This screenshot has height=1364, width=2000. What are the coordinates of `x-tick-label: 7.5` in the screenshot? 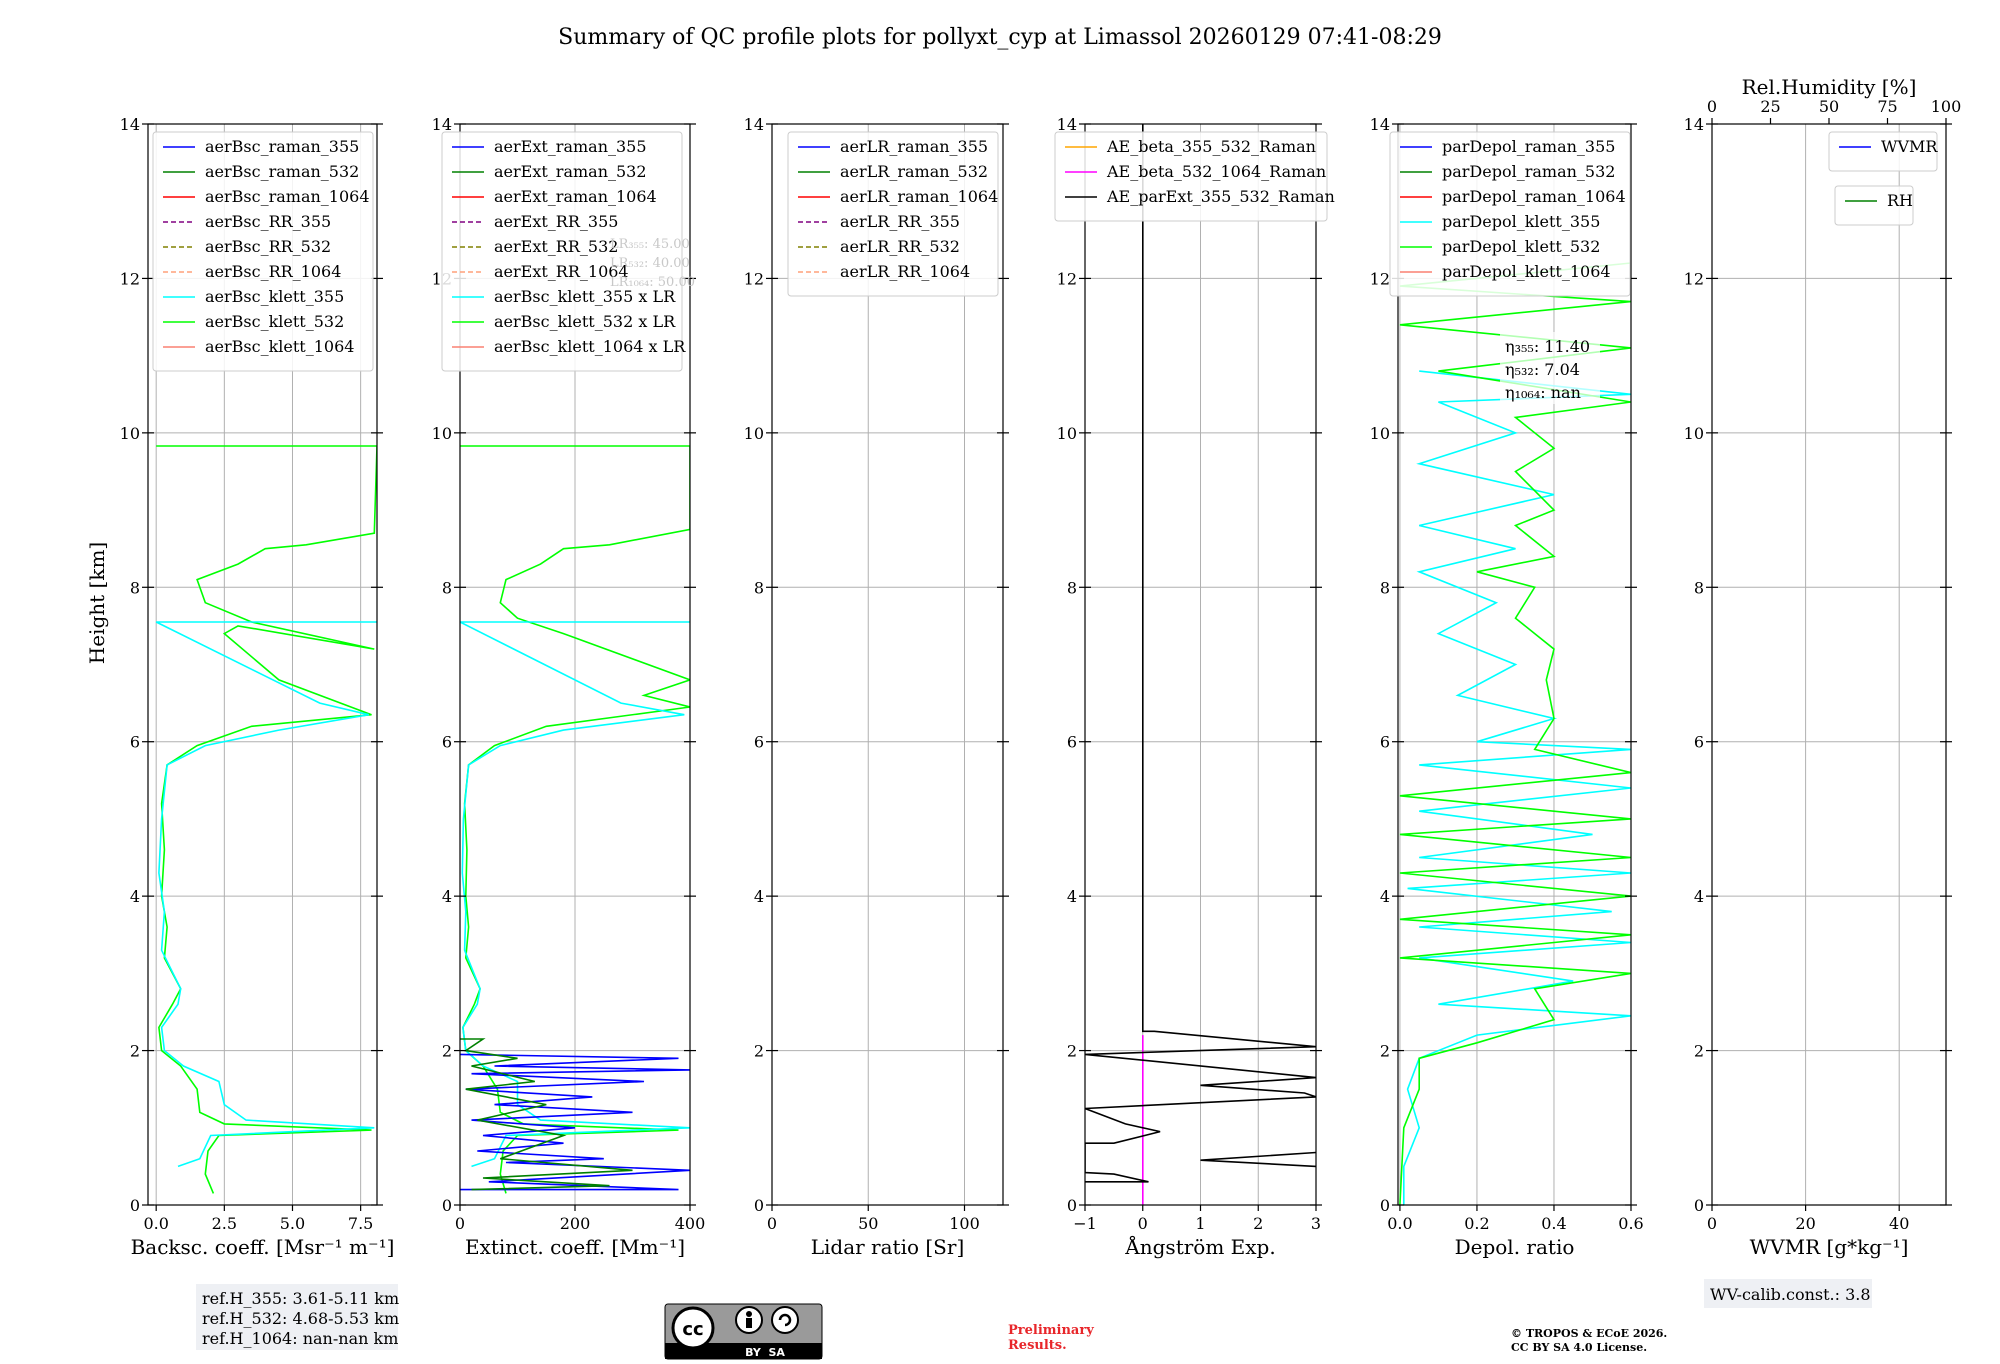 It's located at (360, 1223).